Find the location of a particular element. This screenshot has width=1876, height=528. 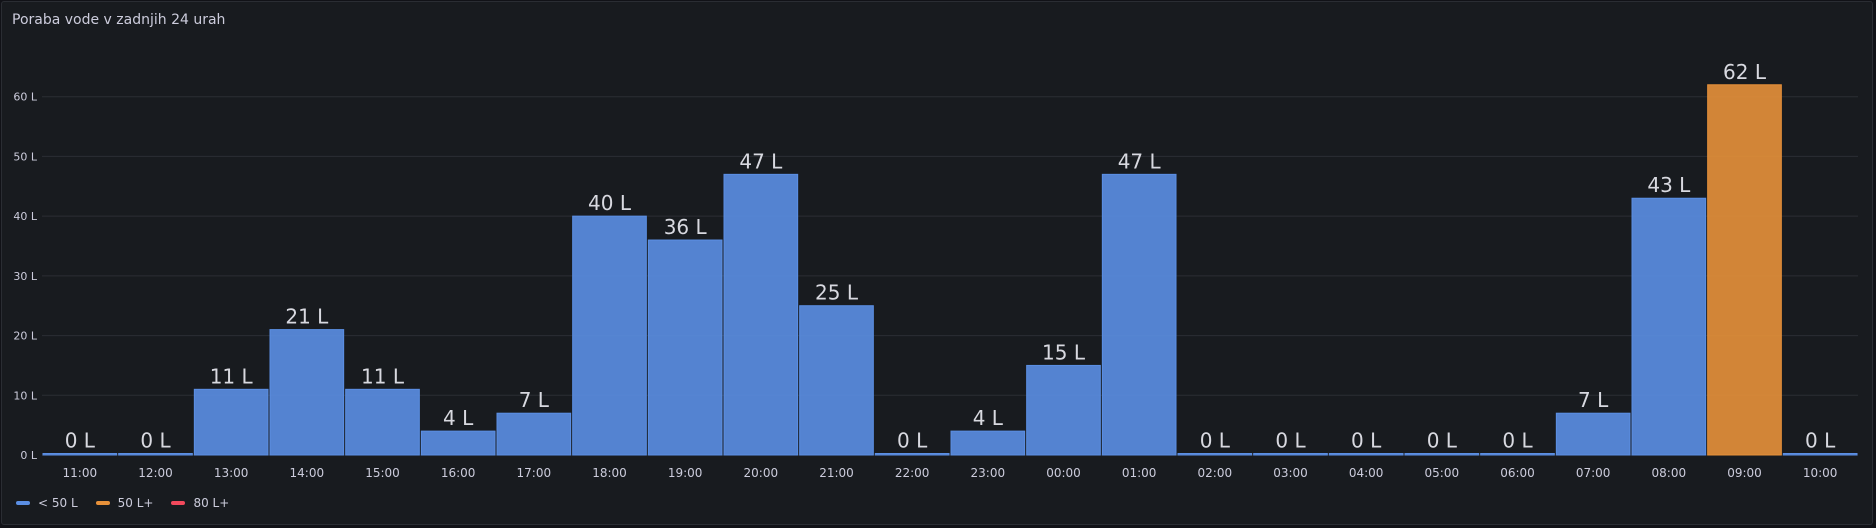

x-tick-label: 14:00 is located at coordinates (307, 473).